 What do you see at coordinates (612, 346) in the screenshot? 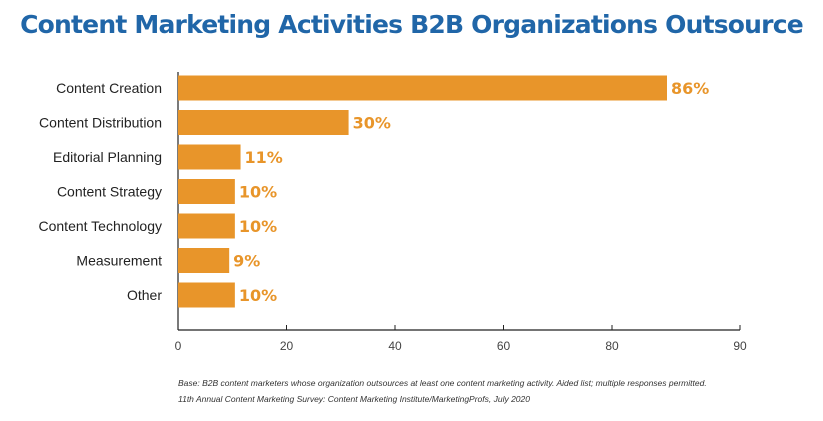
I see `x-tick-label: 80` at bounding box center [612, 346].